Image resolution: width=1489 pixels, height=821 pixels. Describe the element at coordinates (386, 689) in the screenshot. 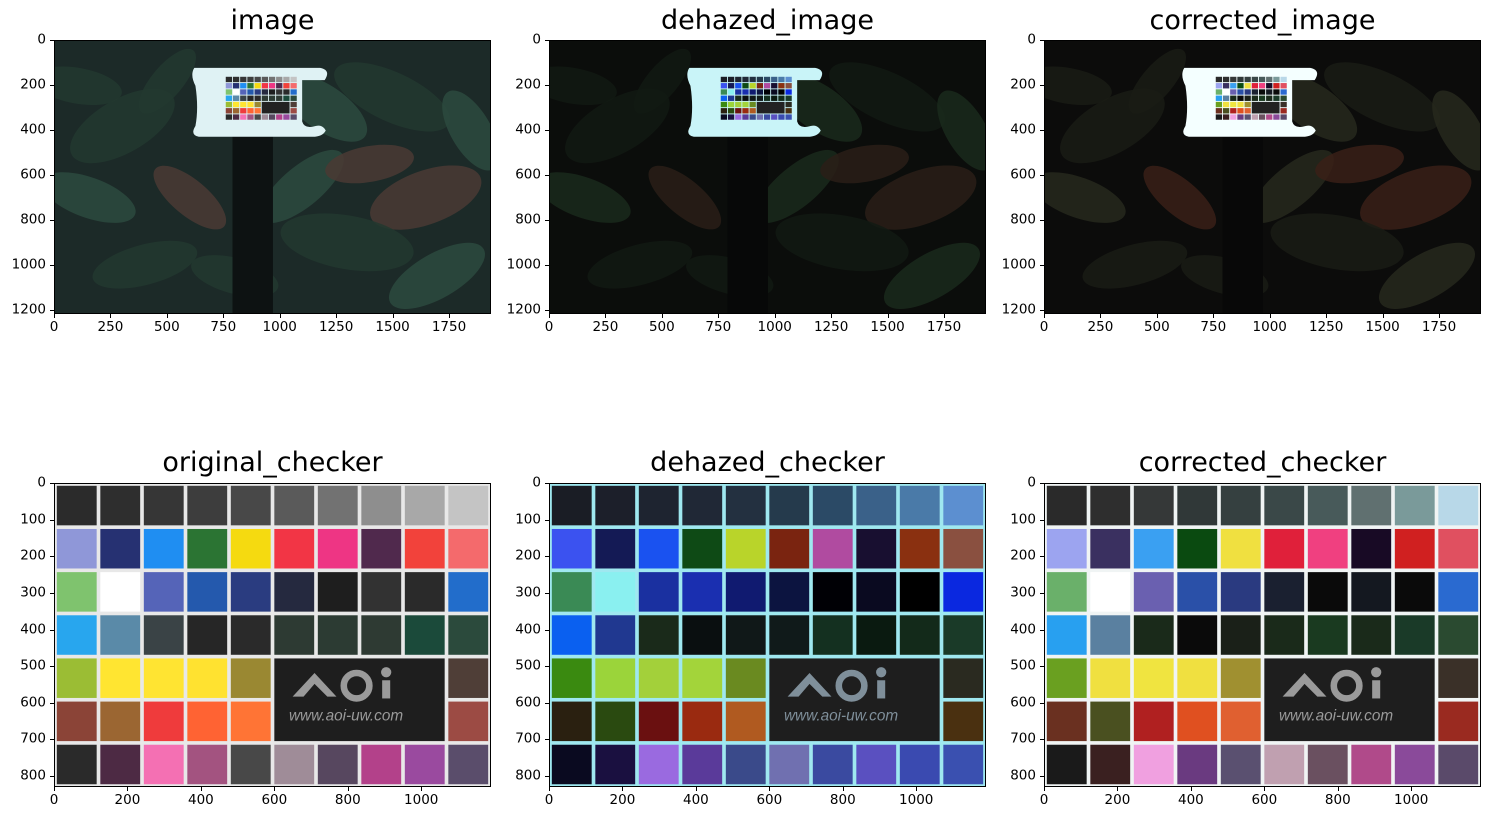

I see `logo-i-glyph` at that location.